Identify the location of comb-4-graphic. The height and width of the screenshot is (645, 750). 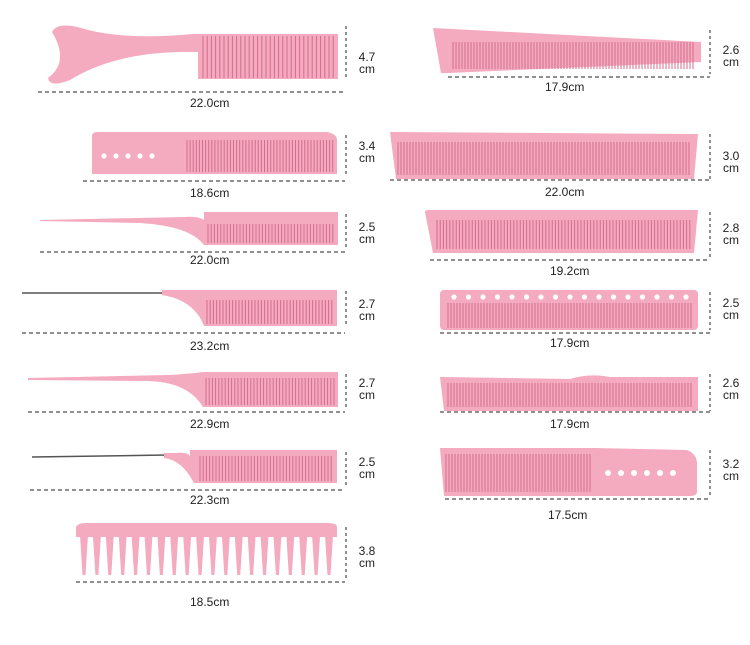
(179, 308).